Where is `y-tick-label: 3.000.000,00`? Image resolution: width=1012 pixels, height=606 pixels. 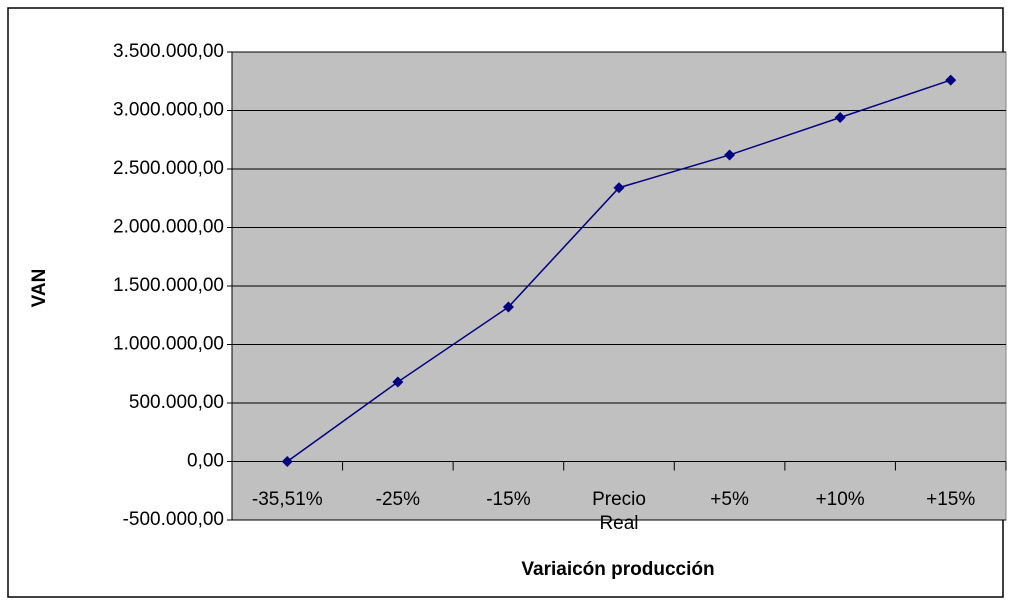
y-tick-label: 3.000.000,00 is located at coordinates (168, 110).